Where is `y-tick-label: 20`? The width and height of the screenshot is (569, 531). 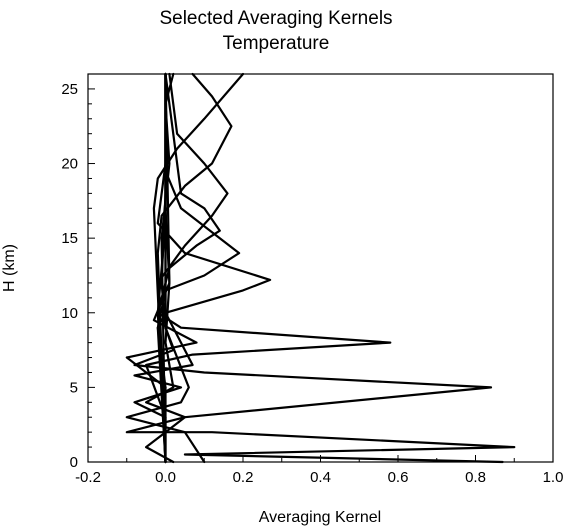 y-tick-label: 20 is located at coordinates (69, 164).